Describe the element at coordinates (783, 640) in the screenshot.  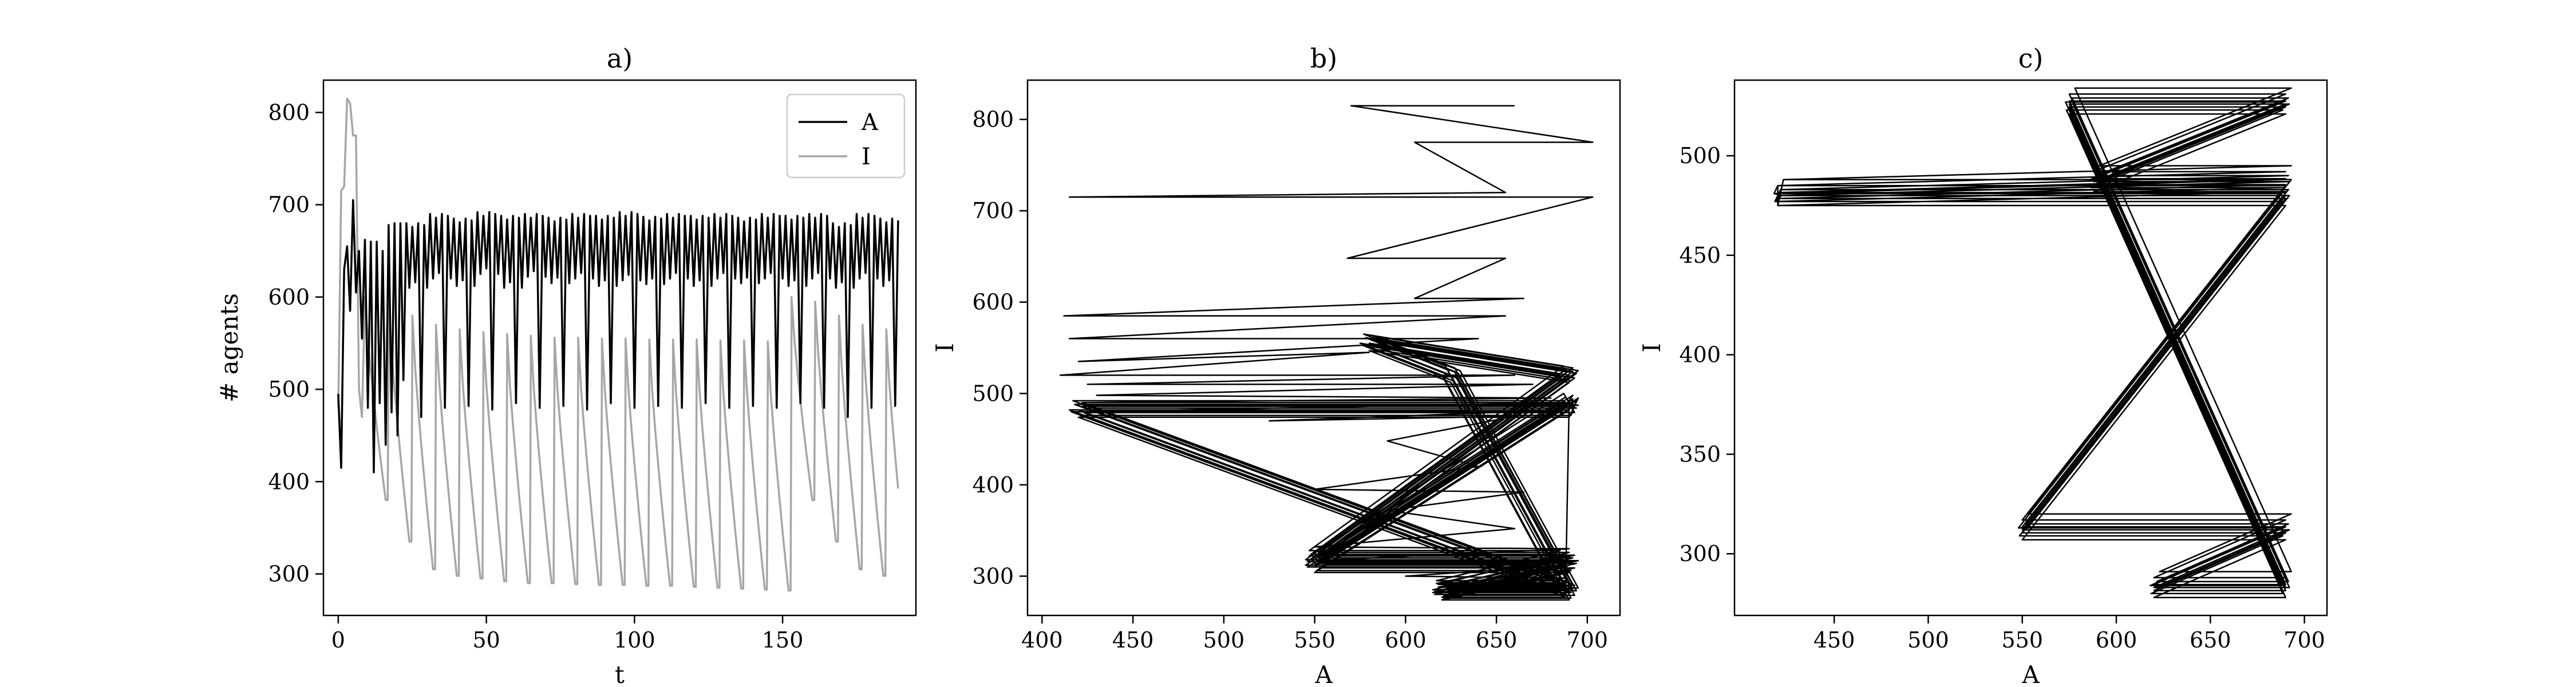
I see `x-tick-label: 150` at that location.